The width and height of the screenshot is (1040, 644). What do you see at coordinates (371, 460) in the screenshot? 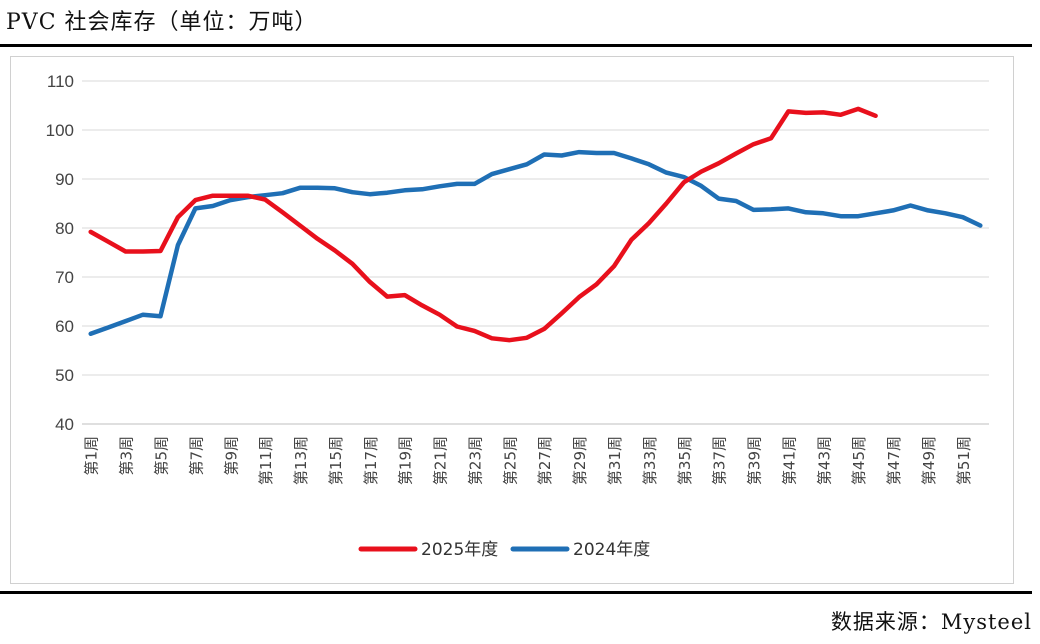
I see `x-tick-label: 第17周` at bounding box center [371, 460].